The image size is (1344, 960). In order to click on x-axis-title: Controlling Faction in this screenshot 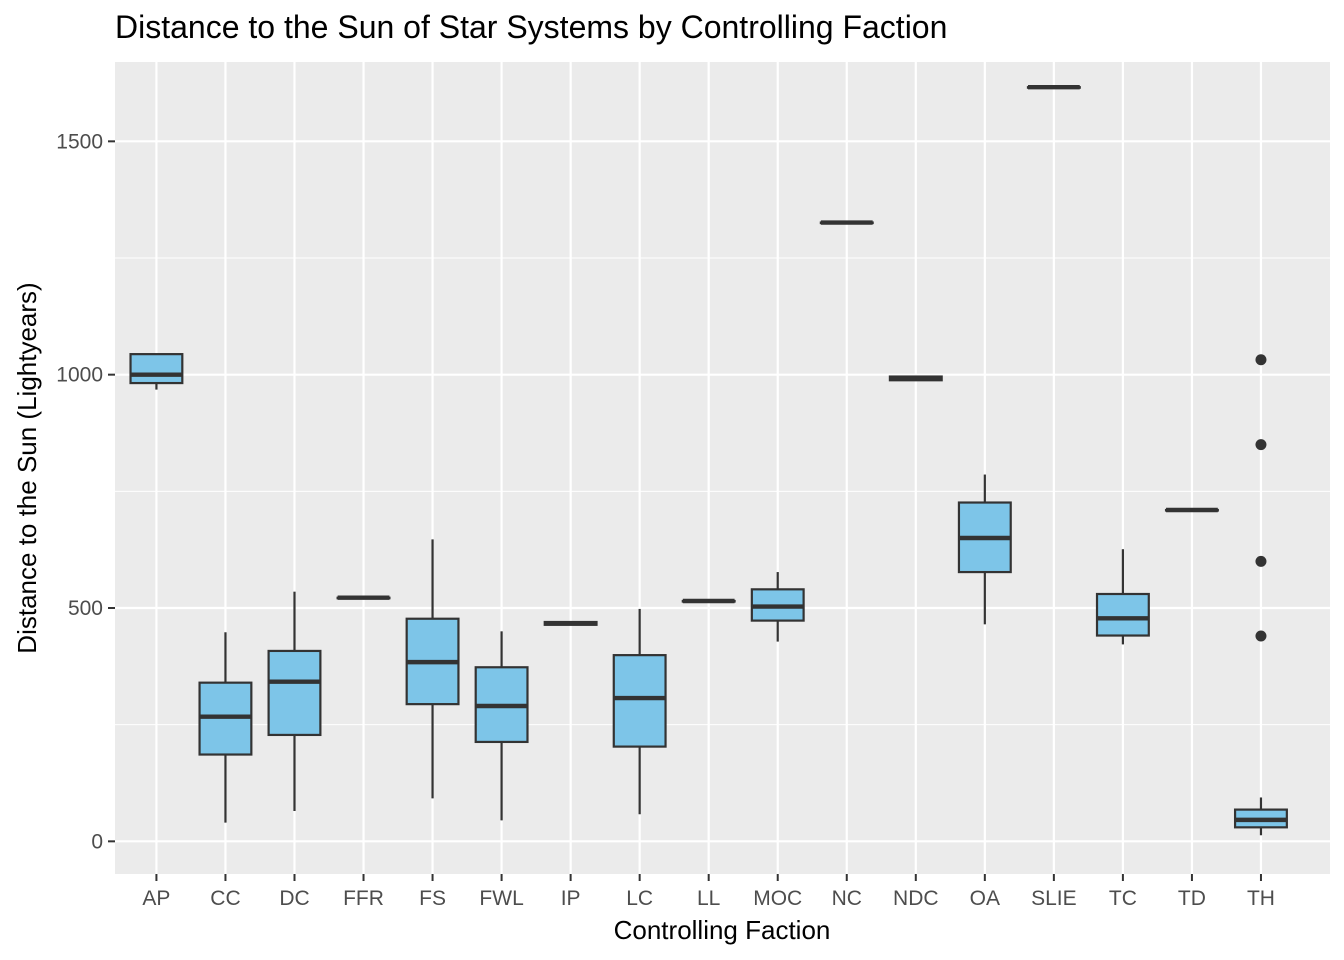, I will do `click(722, 930)`.